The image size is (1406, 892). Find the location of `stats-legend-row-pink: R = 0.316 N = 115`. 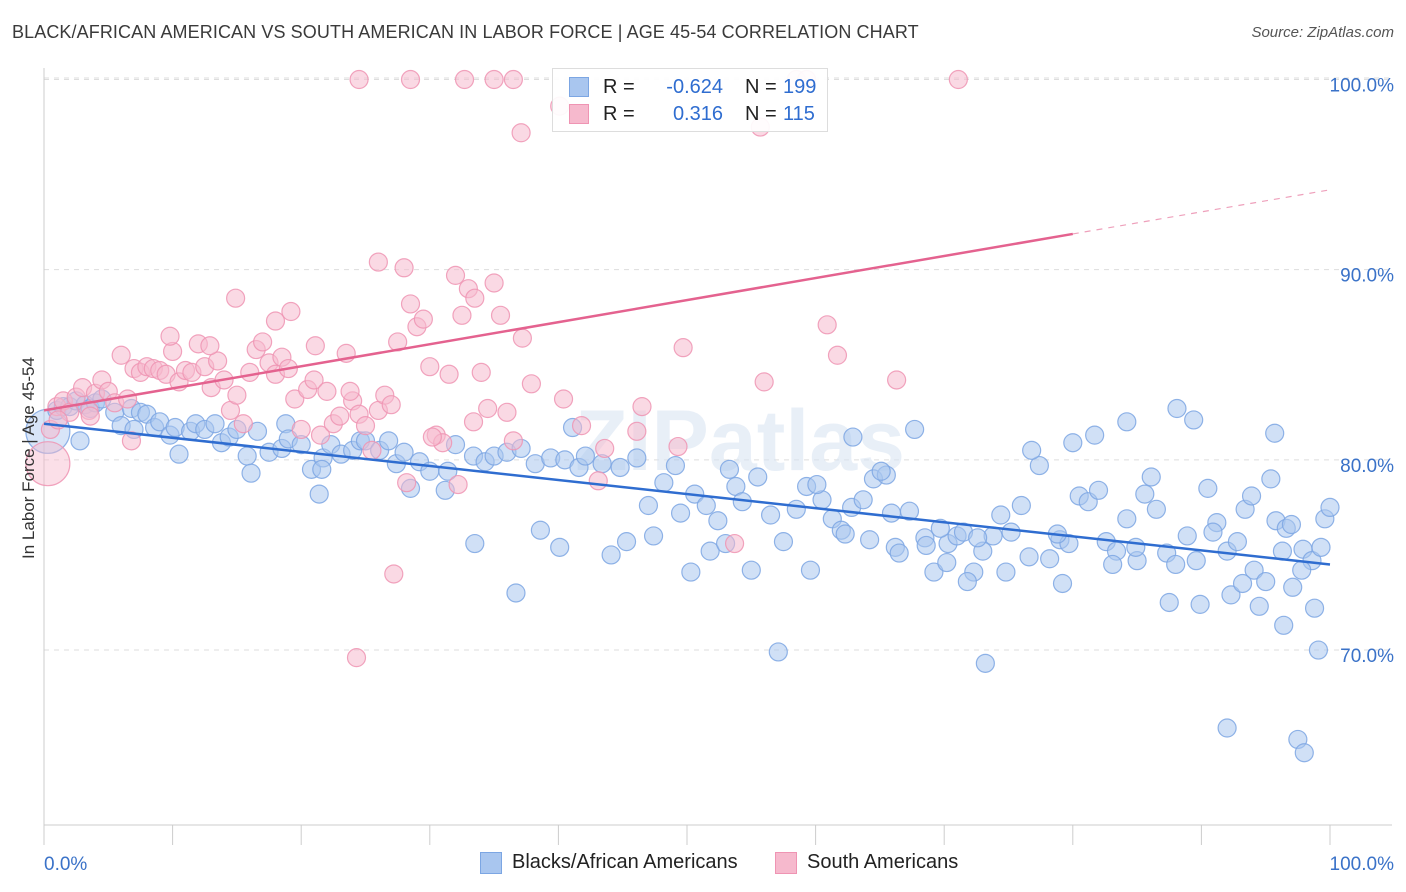

stats-legend-row-pink: R = 0.316 N = 115 is located at coordinates (692, 114).